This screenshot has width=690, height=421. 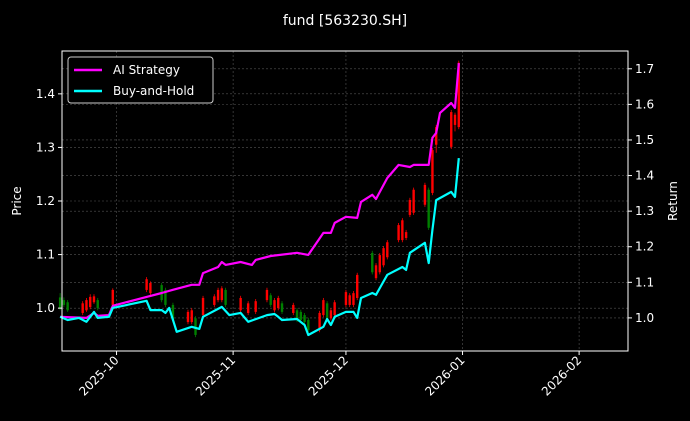 What do you see at coordinates (45, 94) in the screenshot?
I see `y-tick-label-left: 1.4` at bounding box center [45, 94].